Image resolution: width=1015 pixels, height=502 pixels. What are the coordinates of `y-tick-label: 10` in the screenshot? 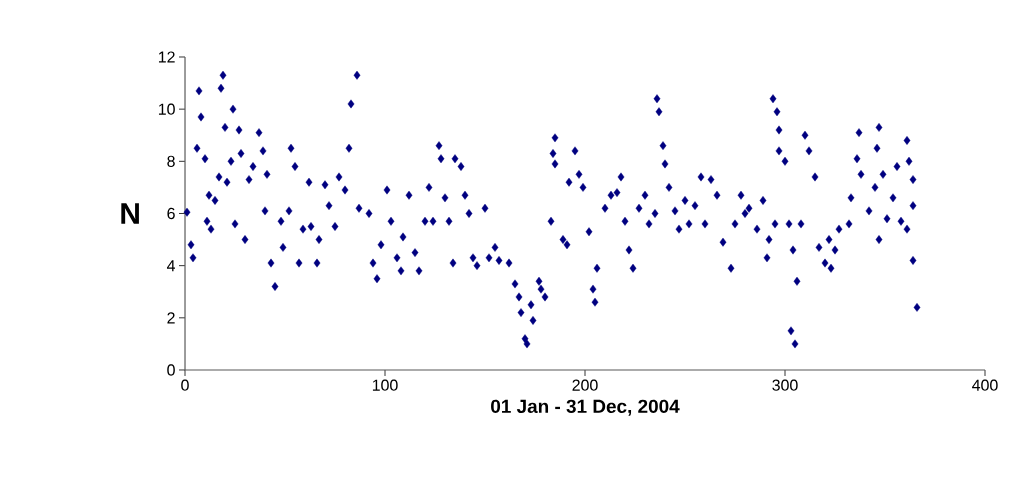 It's located at (166, 109).